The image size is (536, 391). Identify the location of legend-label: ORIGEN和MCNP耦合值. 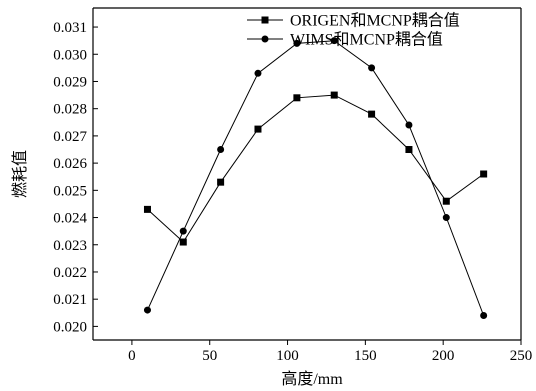
(375, 21).